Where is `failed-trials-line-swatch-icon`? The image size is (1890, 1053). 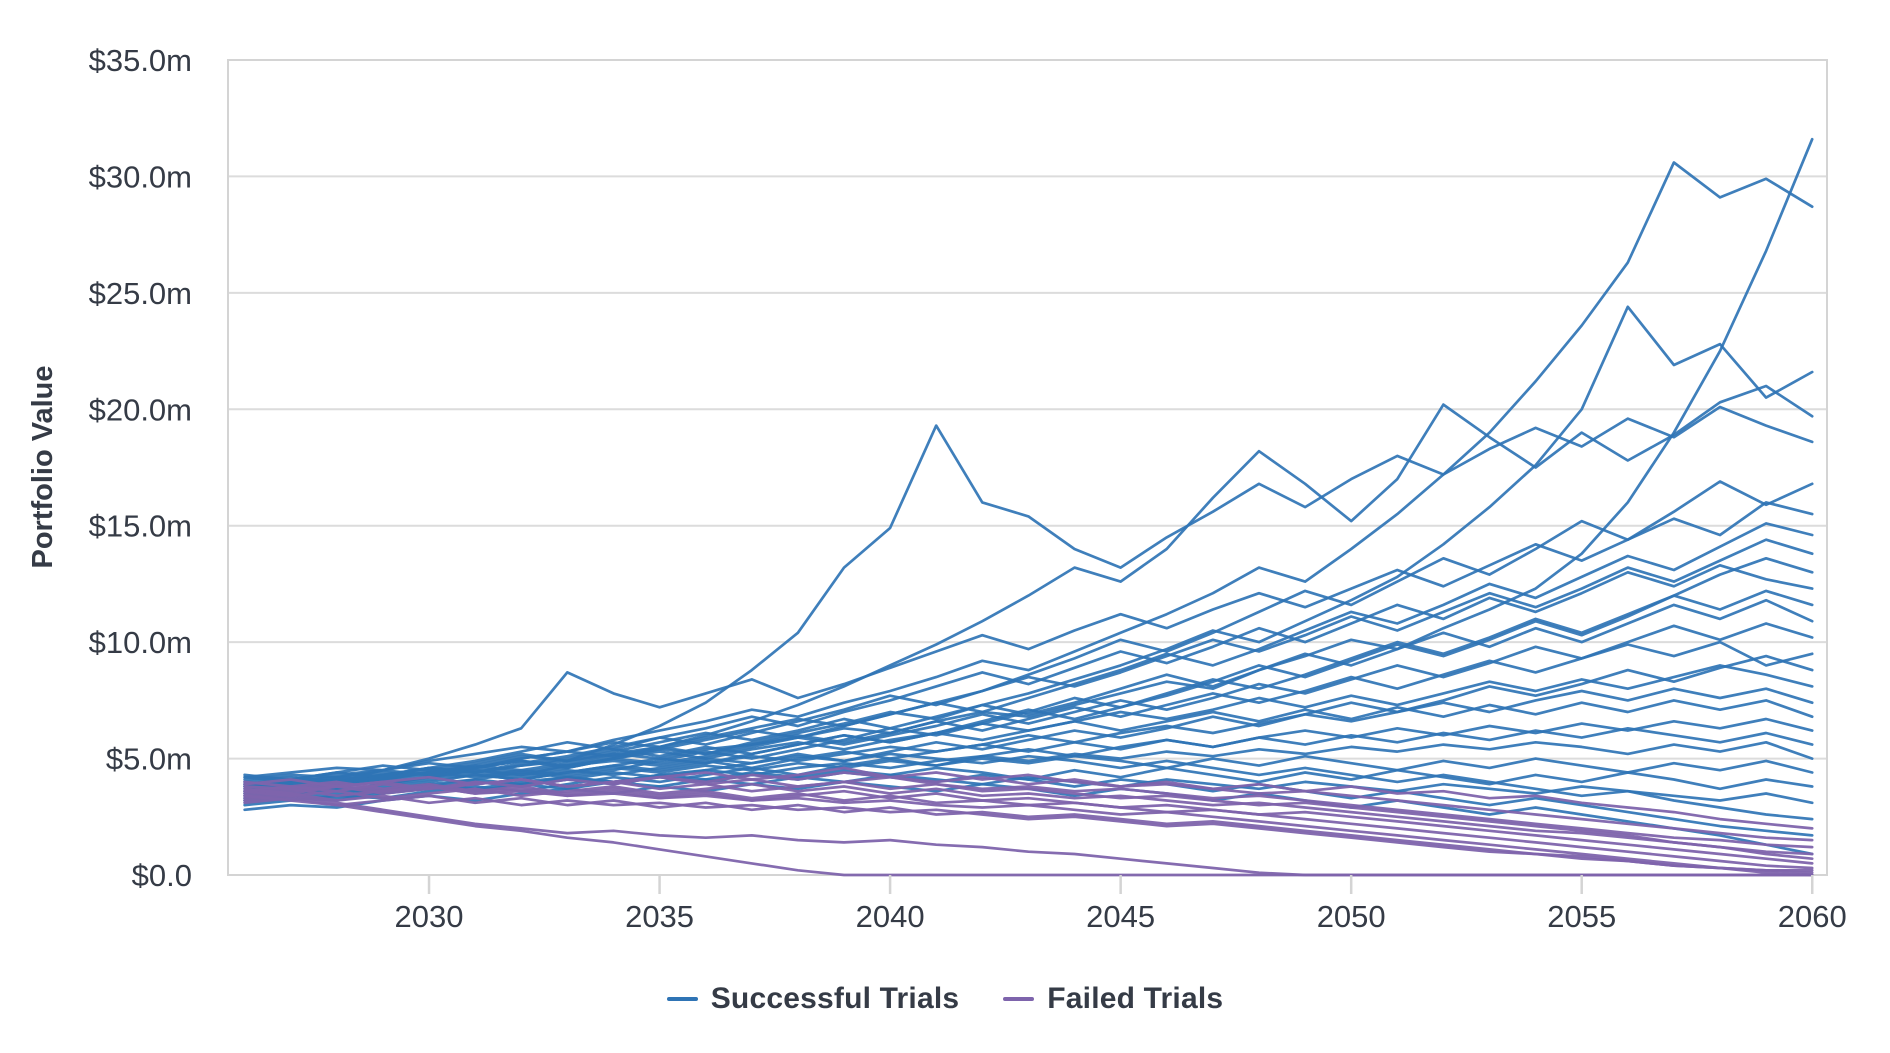
failed-trials-line-swatch-icon is located at coordinates (1019, 999).